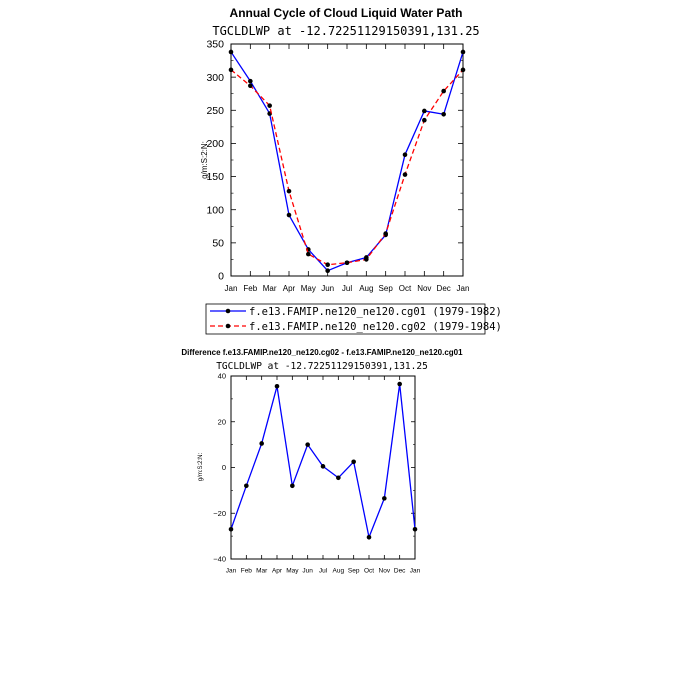  I want to click on top-xtick-label: Sep, so click(386, 288).